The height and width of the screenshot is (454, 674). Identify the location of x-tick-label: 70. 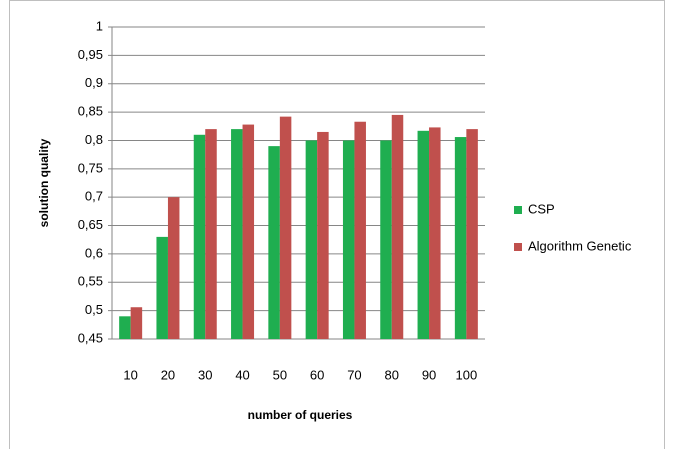
(354, 374).